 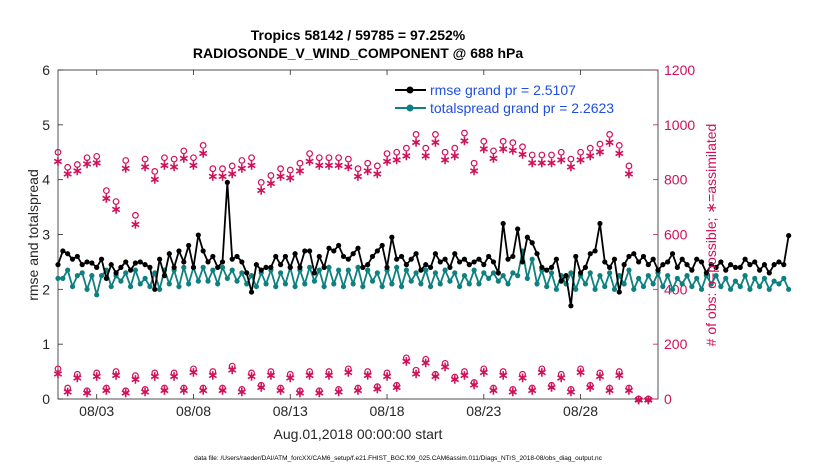 What do you see at coordinates (599, 376) in the screenshot?
I see `obs-bottom-assimilated-56: ∗` at bounding box center [599, 376].